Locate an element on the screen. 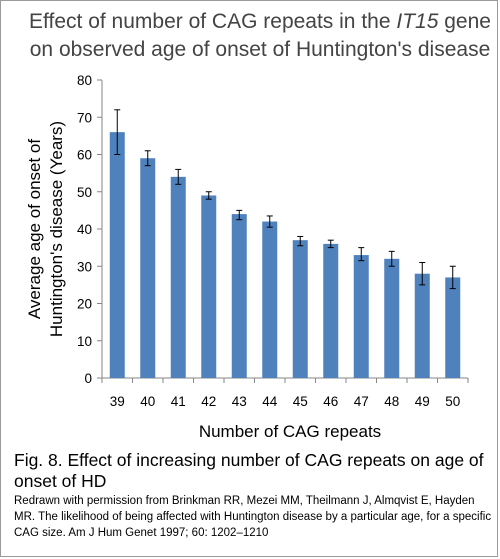 The width and height of the screenshot is (500, 559). y-tick-label: 20 is located at coordinates (84, 304).